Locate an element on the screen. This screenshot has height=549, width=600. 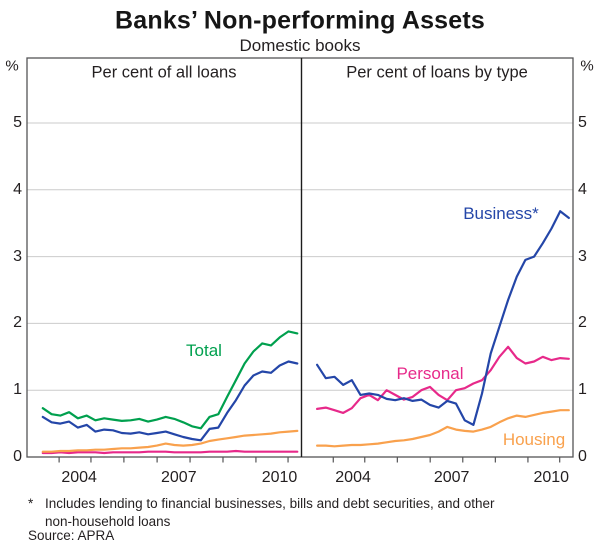
y-tick-label-right: 2 is located at coordinates (582, 323).